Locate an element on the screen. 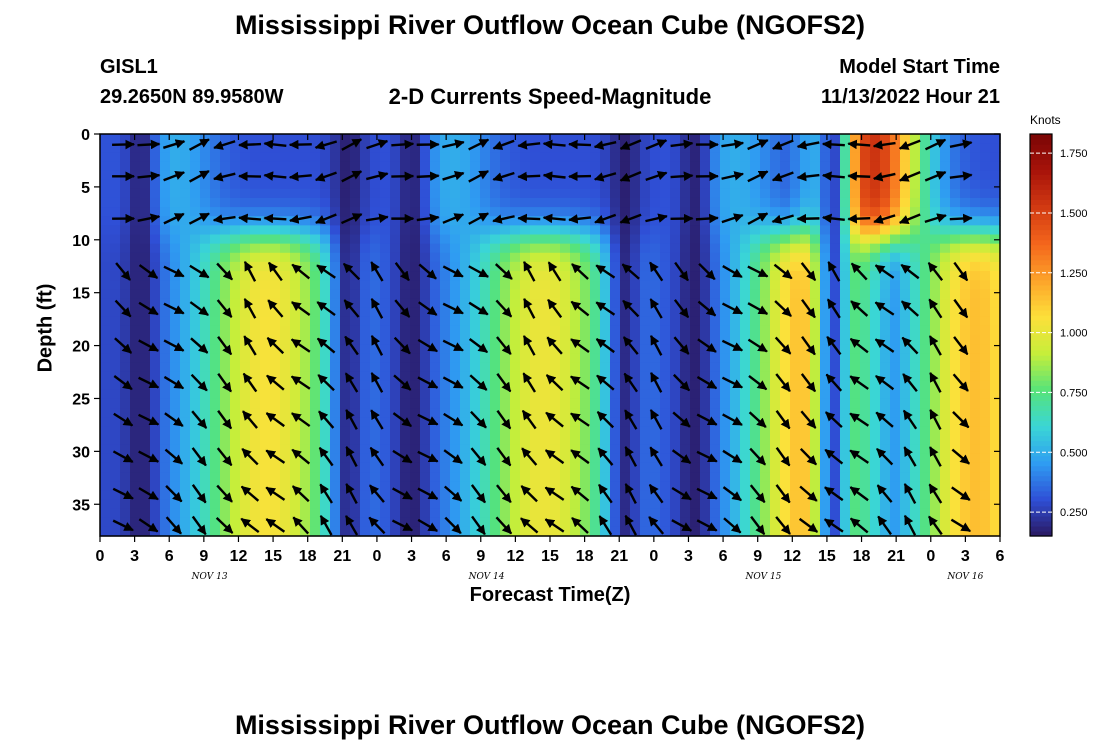 This screenshot has width=1100, height=750. colorbar-tick-label: 0.250 is located at coordinates (1074, 513).